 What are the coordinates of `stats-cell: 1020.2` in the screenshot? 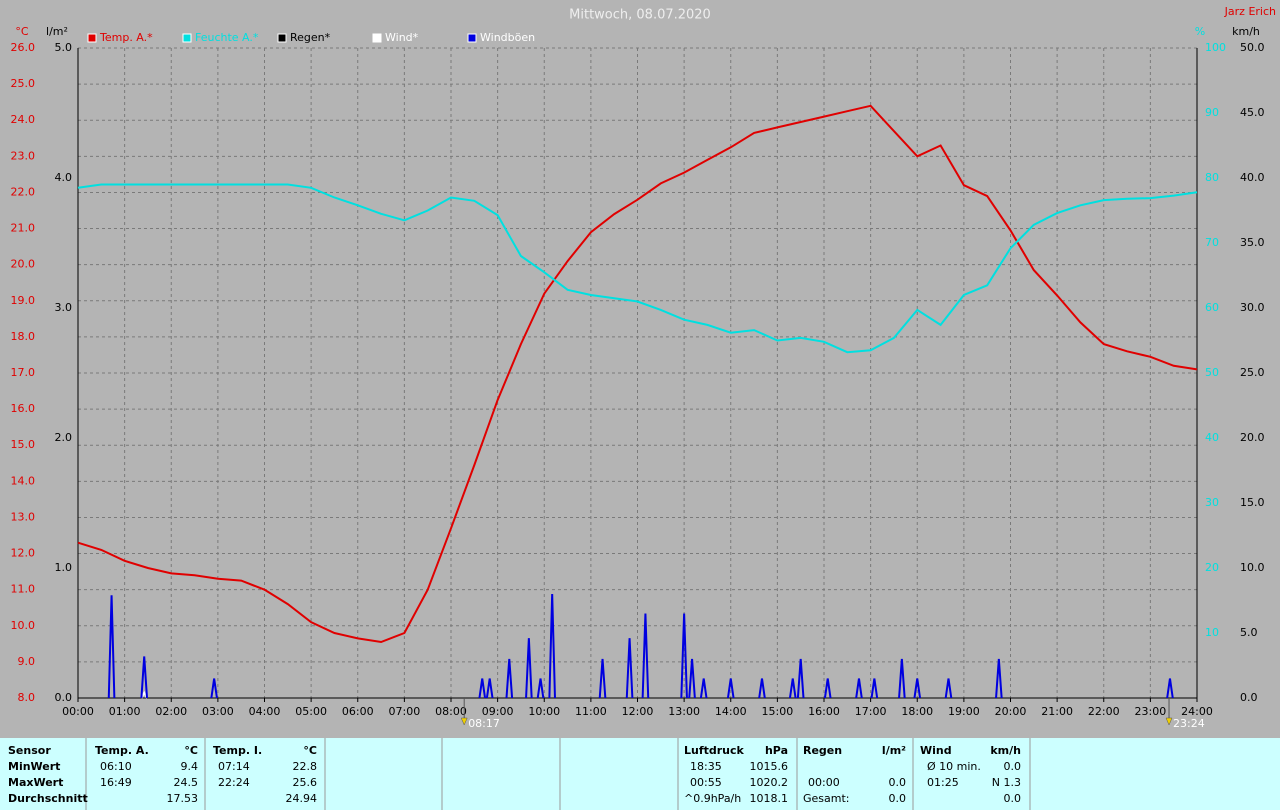 It's located at (769, 782).